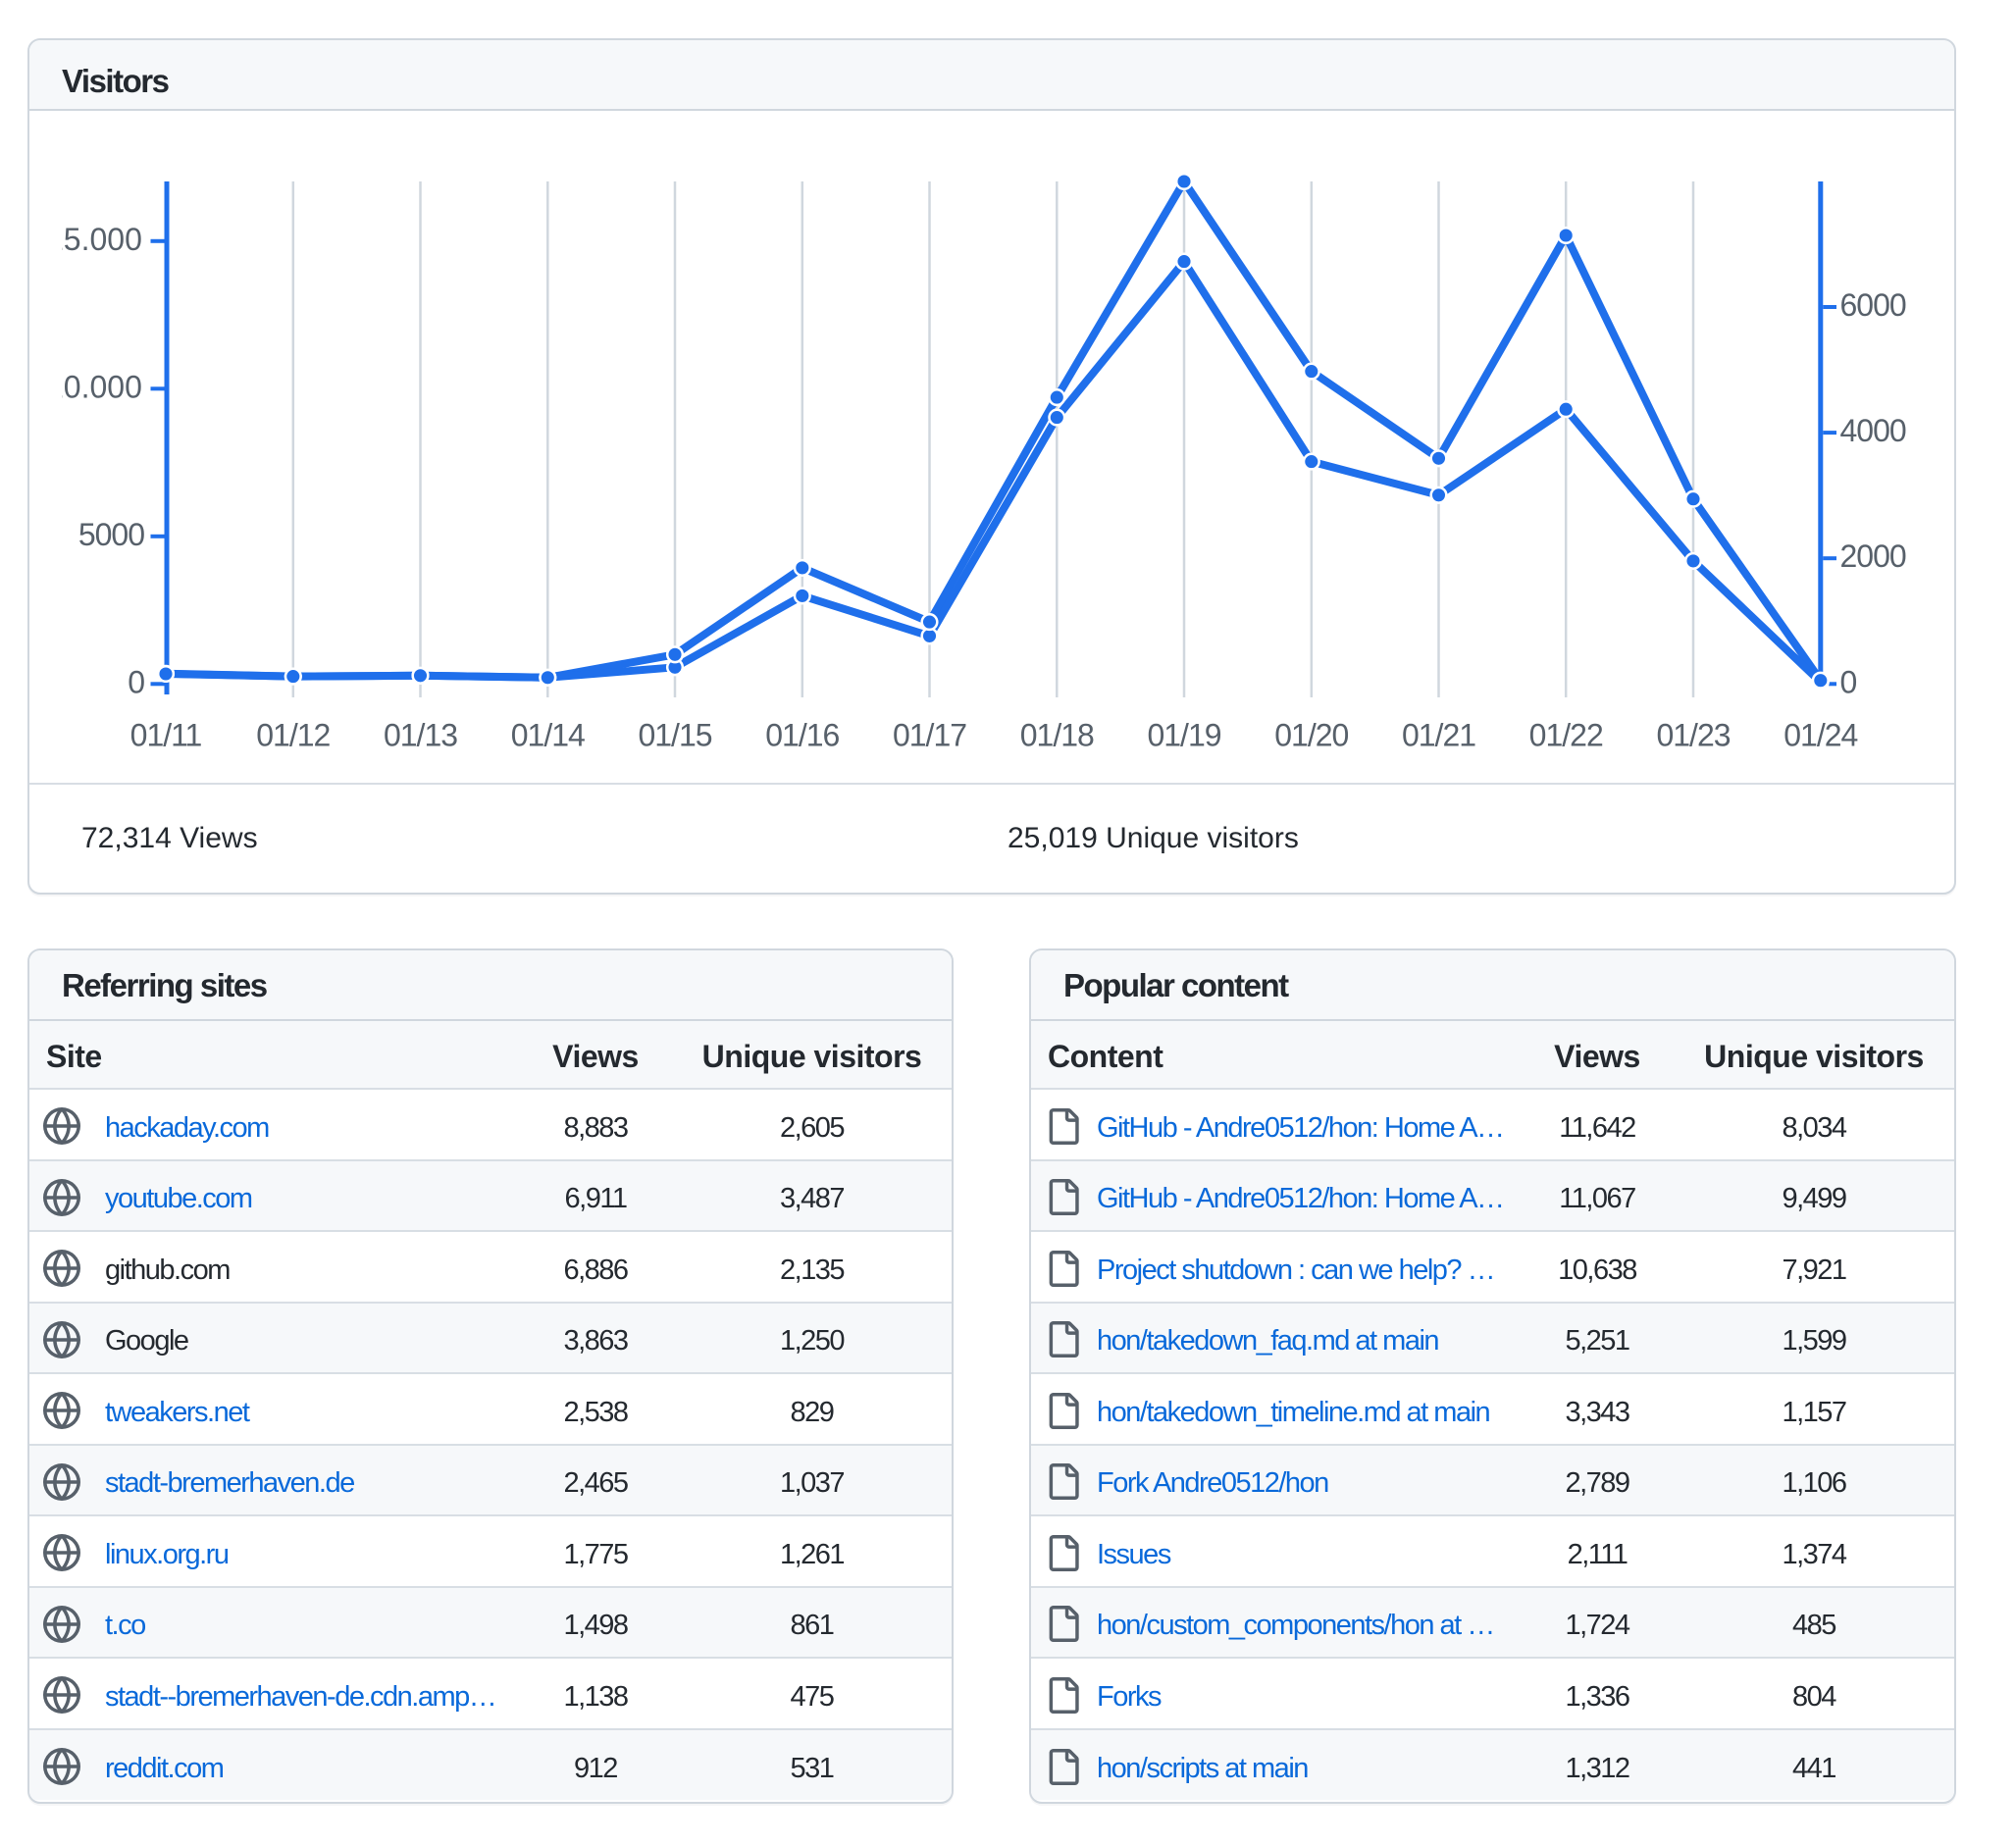  Describe the element at coordinates (102, 387) in the screenshot. I see `svg-text: 10.000` at that location.